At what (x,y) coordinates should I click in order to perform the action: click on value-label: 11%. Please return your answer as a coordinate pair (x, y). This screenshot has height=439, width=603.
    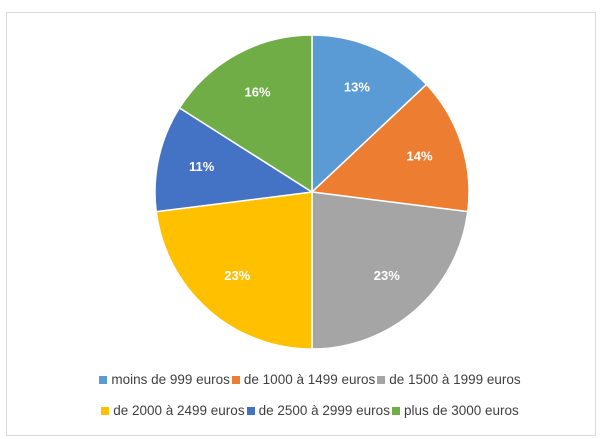
    Looking at the image, I should click on (202, 166).